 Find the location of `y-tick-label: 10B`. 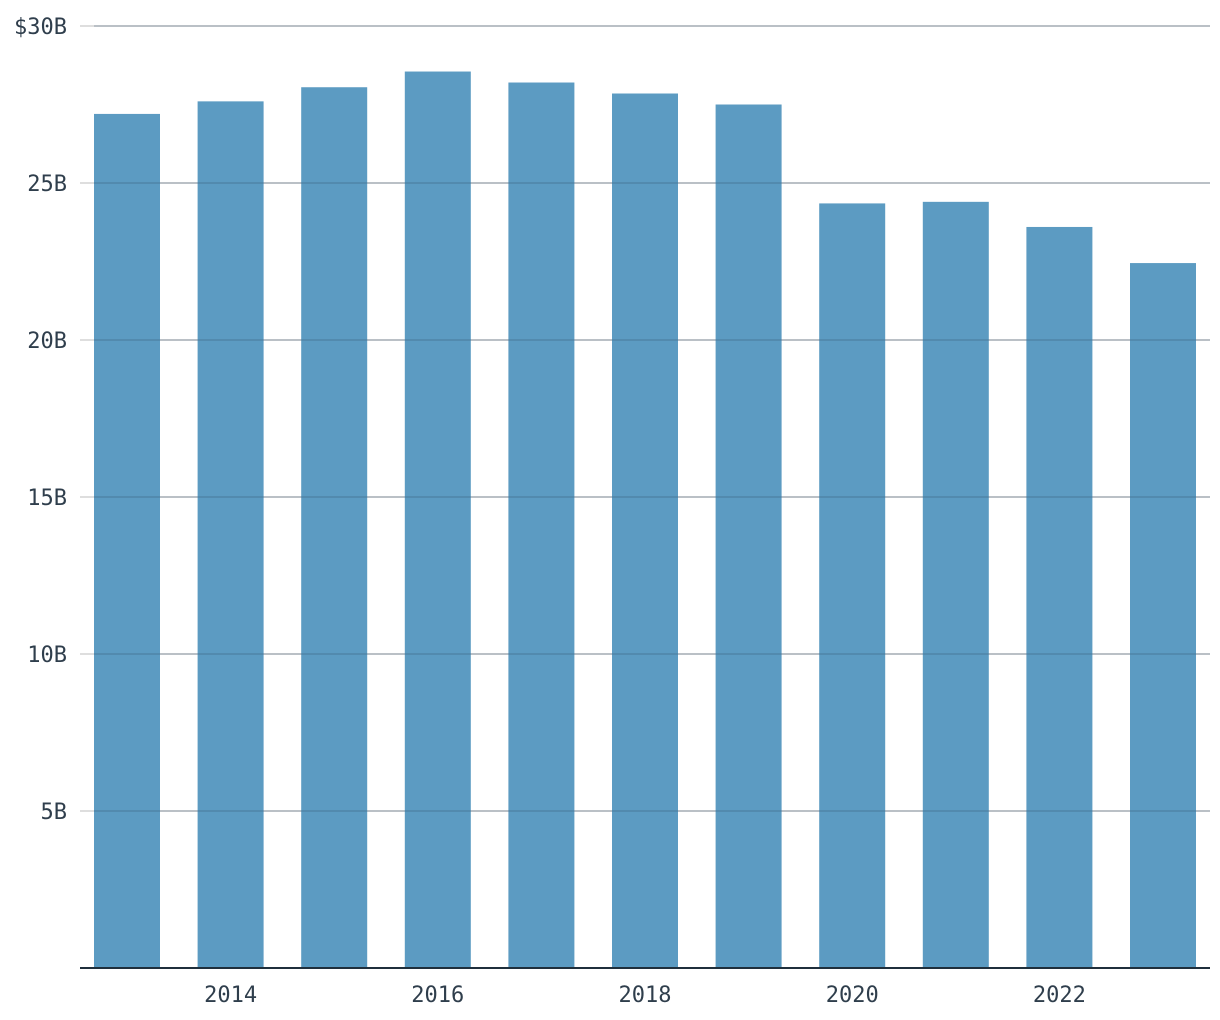

y-tick-label: 10B is located at coordinates (47, 655).